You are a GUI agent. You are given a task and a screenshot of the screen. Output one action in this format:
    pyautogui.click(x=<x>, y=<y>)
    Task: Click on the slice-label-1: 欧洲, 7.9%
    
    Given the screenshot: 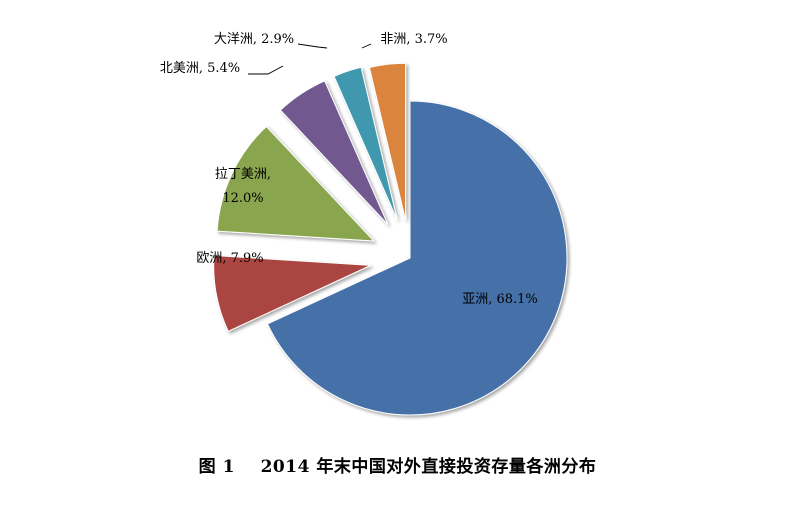 What is the action you would take?
    pyautogui.click(x=229, y=258)
    